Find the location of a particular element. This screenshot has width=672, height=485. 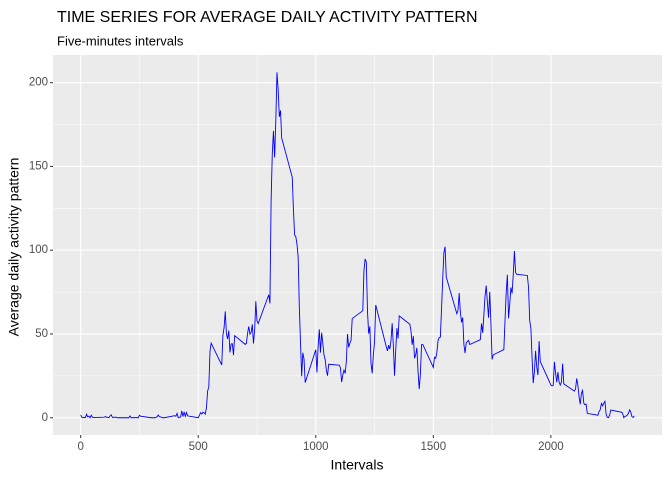

chart-subtitle: Five-minutes intervals is located at coordinates (120, 40).